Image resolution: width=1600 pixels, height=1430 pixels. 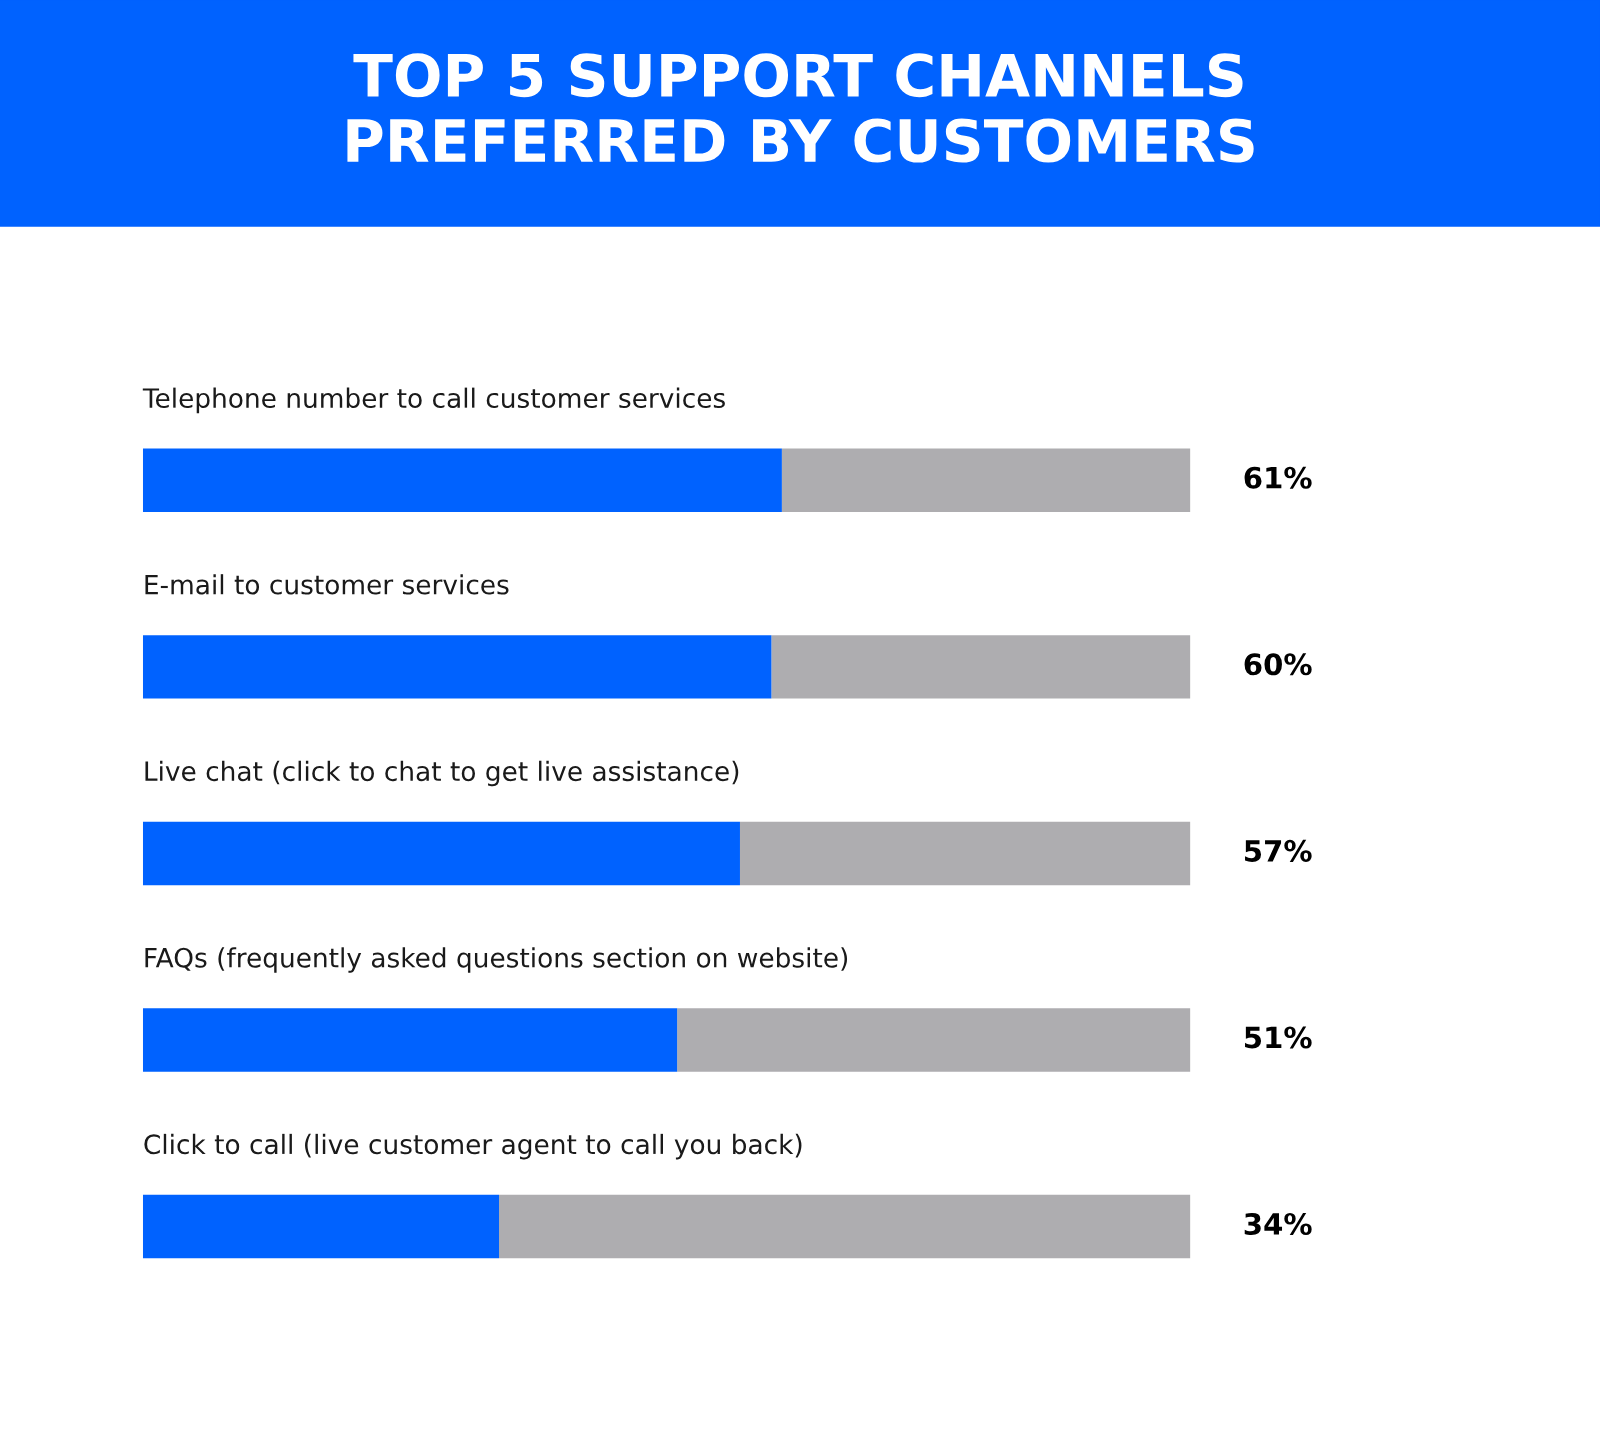 I want to click on data-label: 57%, so click(x=1278, y=850).